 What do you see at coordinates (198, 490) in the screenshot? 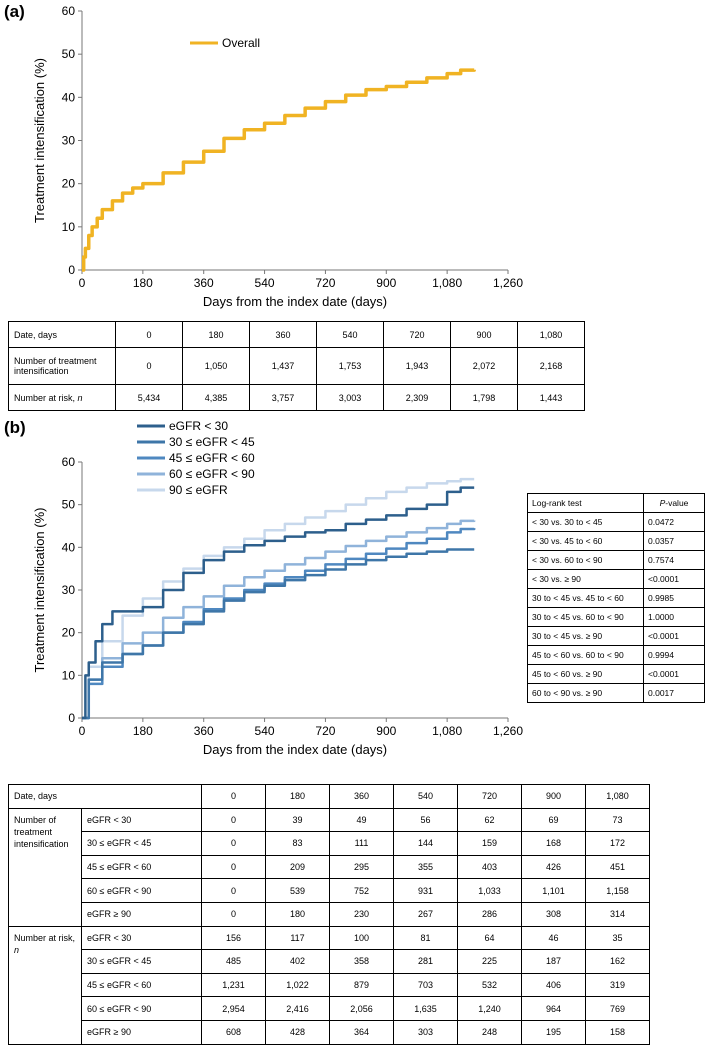
I see `legend-label: 90 ≤ eGFR` at bounding box center [198, 490].